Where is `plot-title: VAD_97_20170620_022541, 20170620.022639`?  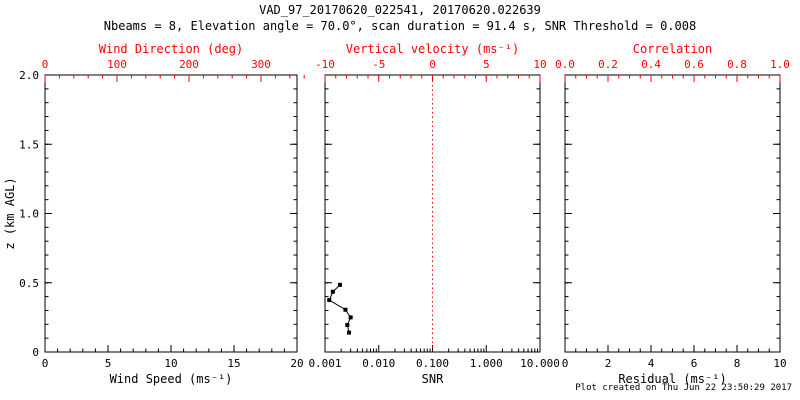
plot-title: VAD_97_20170620_022541, 20170620.022639 is located at coordinates (400, 10).